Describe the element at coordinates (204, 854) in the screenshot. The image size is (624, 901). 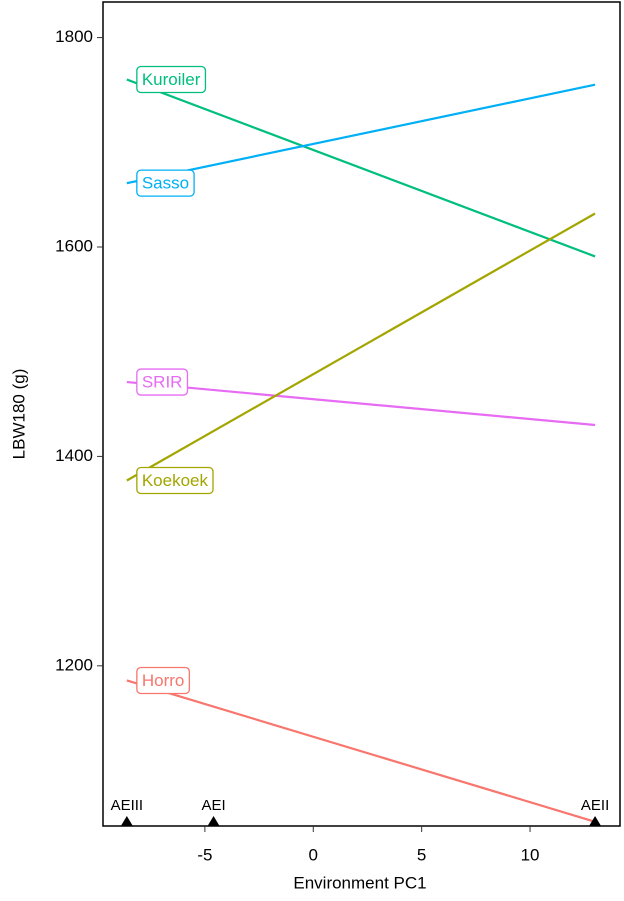
I see `x-tick-label: -5` at that location.